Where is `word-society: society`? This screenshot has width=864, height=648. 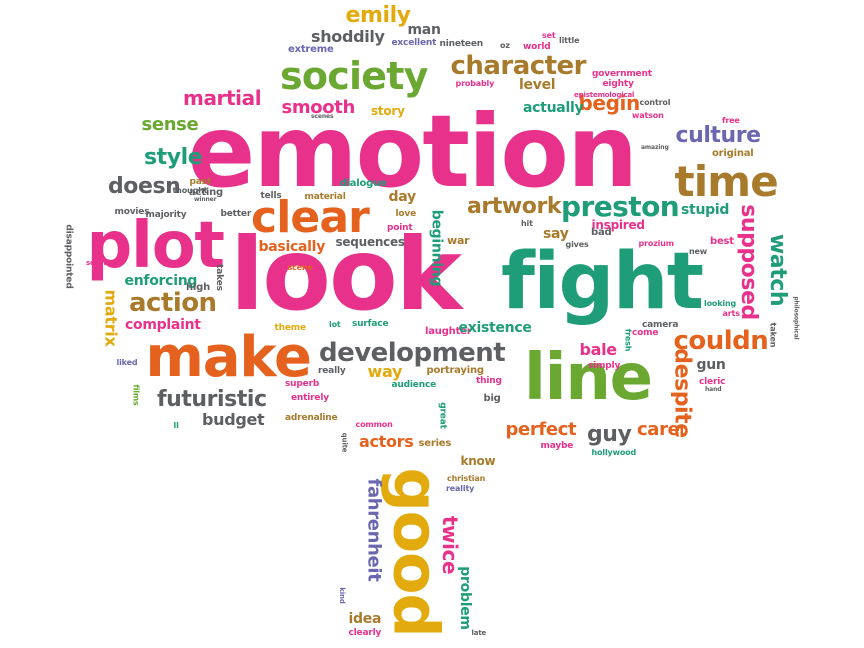 word-society: society is located at coordinates (354, 76).